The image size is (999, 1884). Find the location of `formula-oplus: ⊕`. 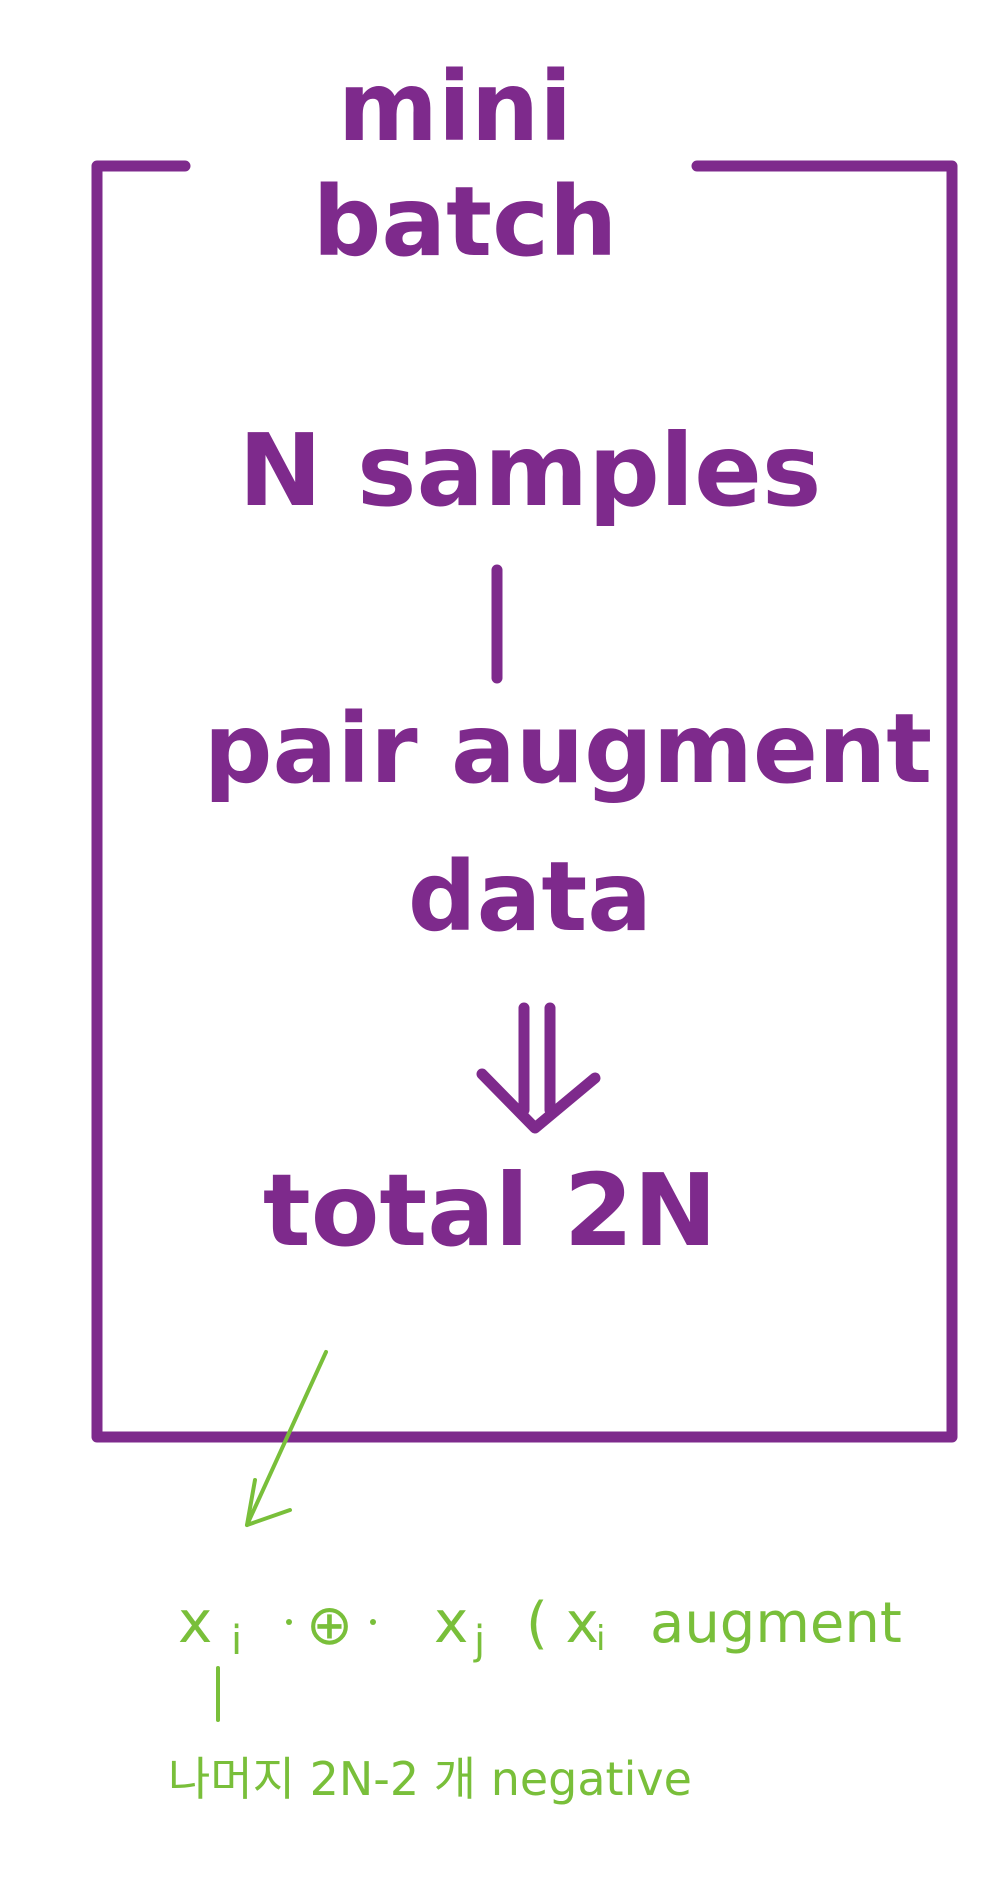

formula-oplus: ⊕ is located at coordinates (329, 1625).